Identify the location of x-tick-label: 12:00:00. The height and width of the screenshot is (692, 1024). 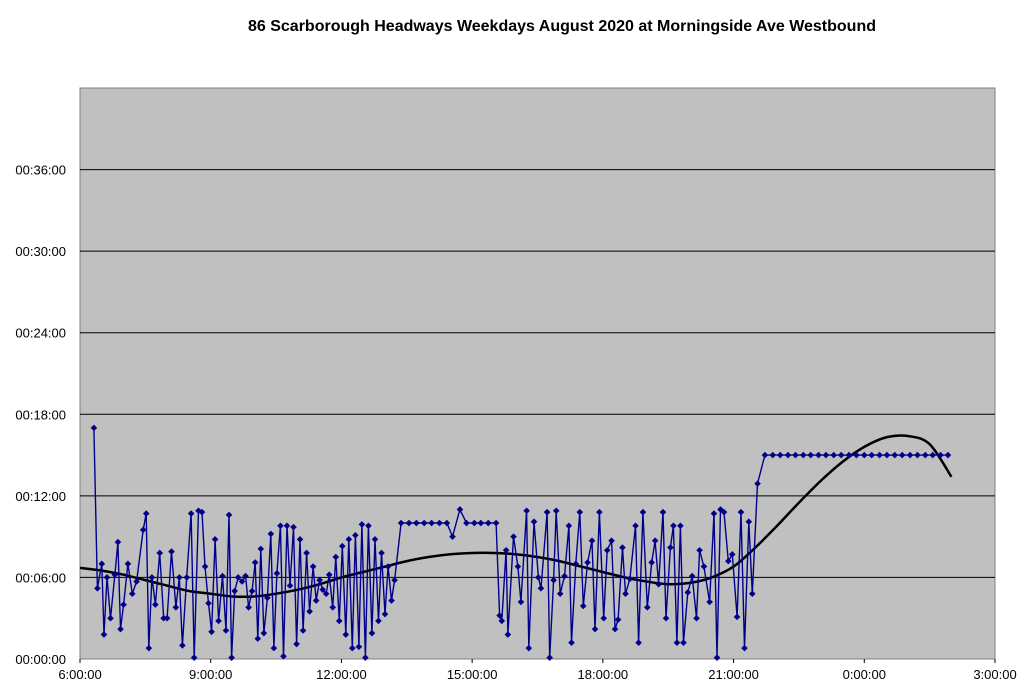
(341, 674).